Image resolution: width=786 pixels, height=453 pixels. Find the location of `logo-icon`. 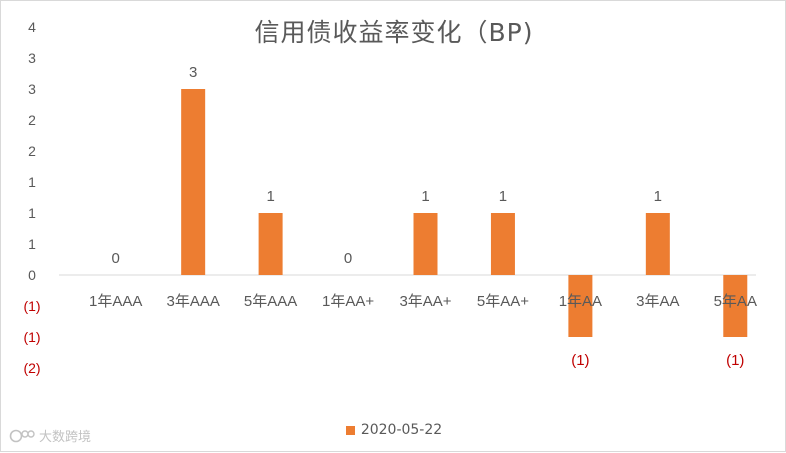

logo-icon is located at coordinates (22, 435).